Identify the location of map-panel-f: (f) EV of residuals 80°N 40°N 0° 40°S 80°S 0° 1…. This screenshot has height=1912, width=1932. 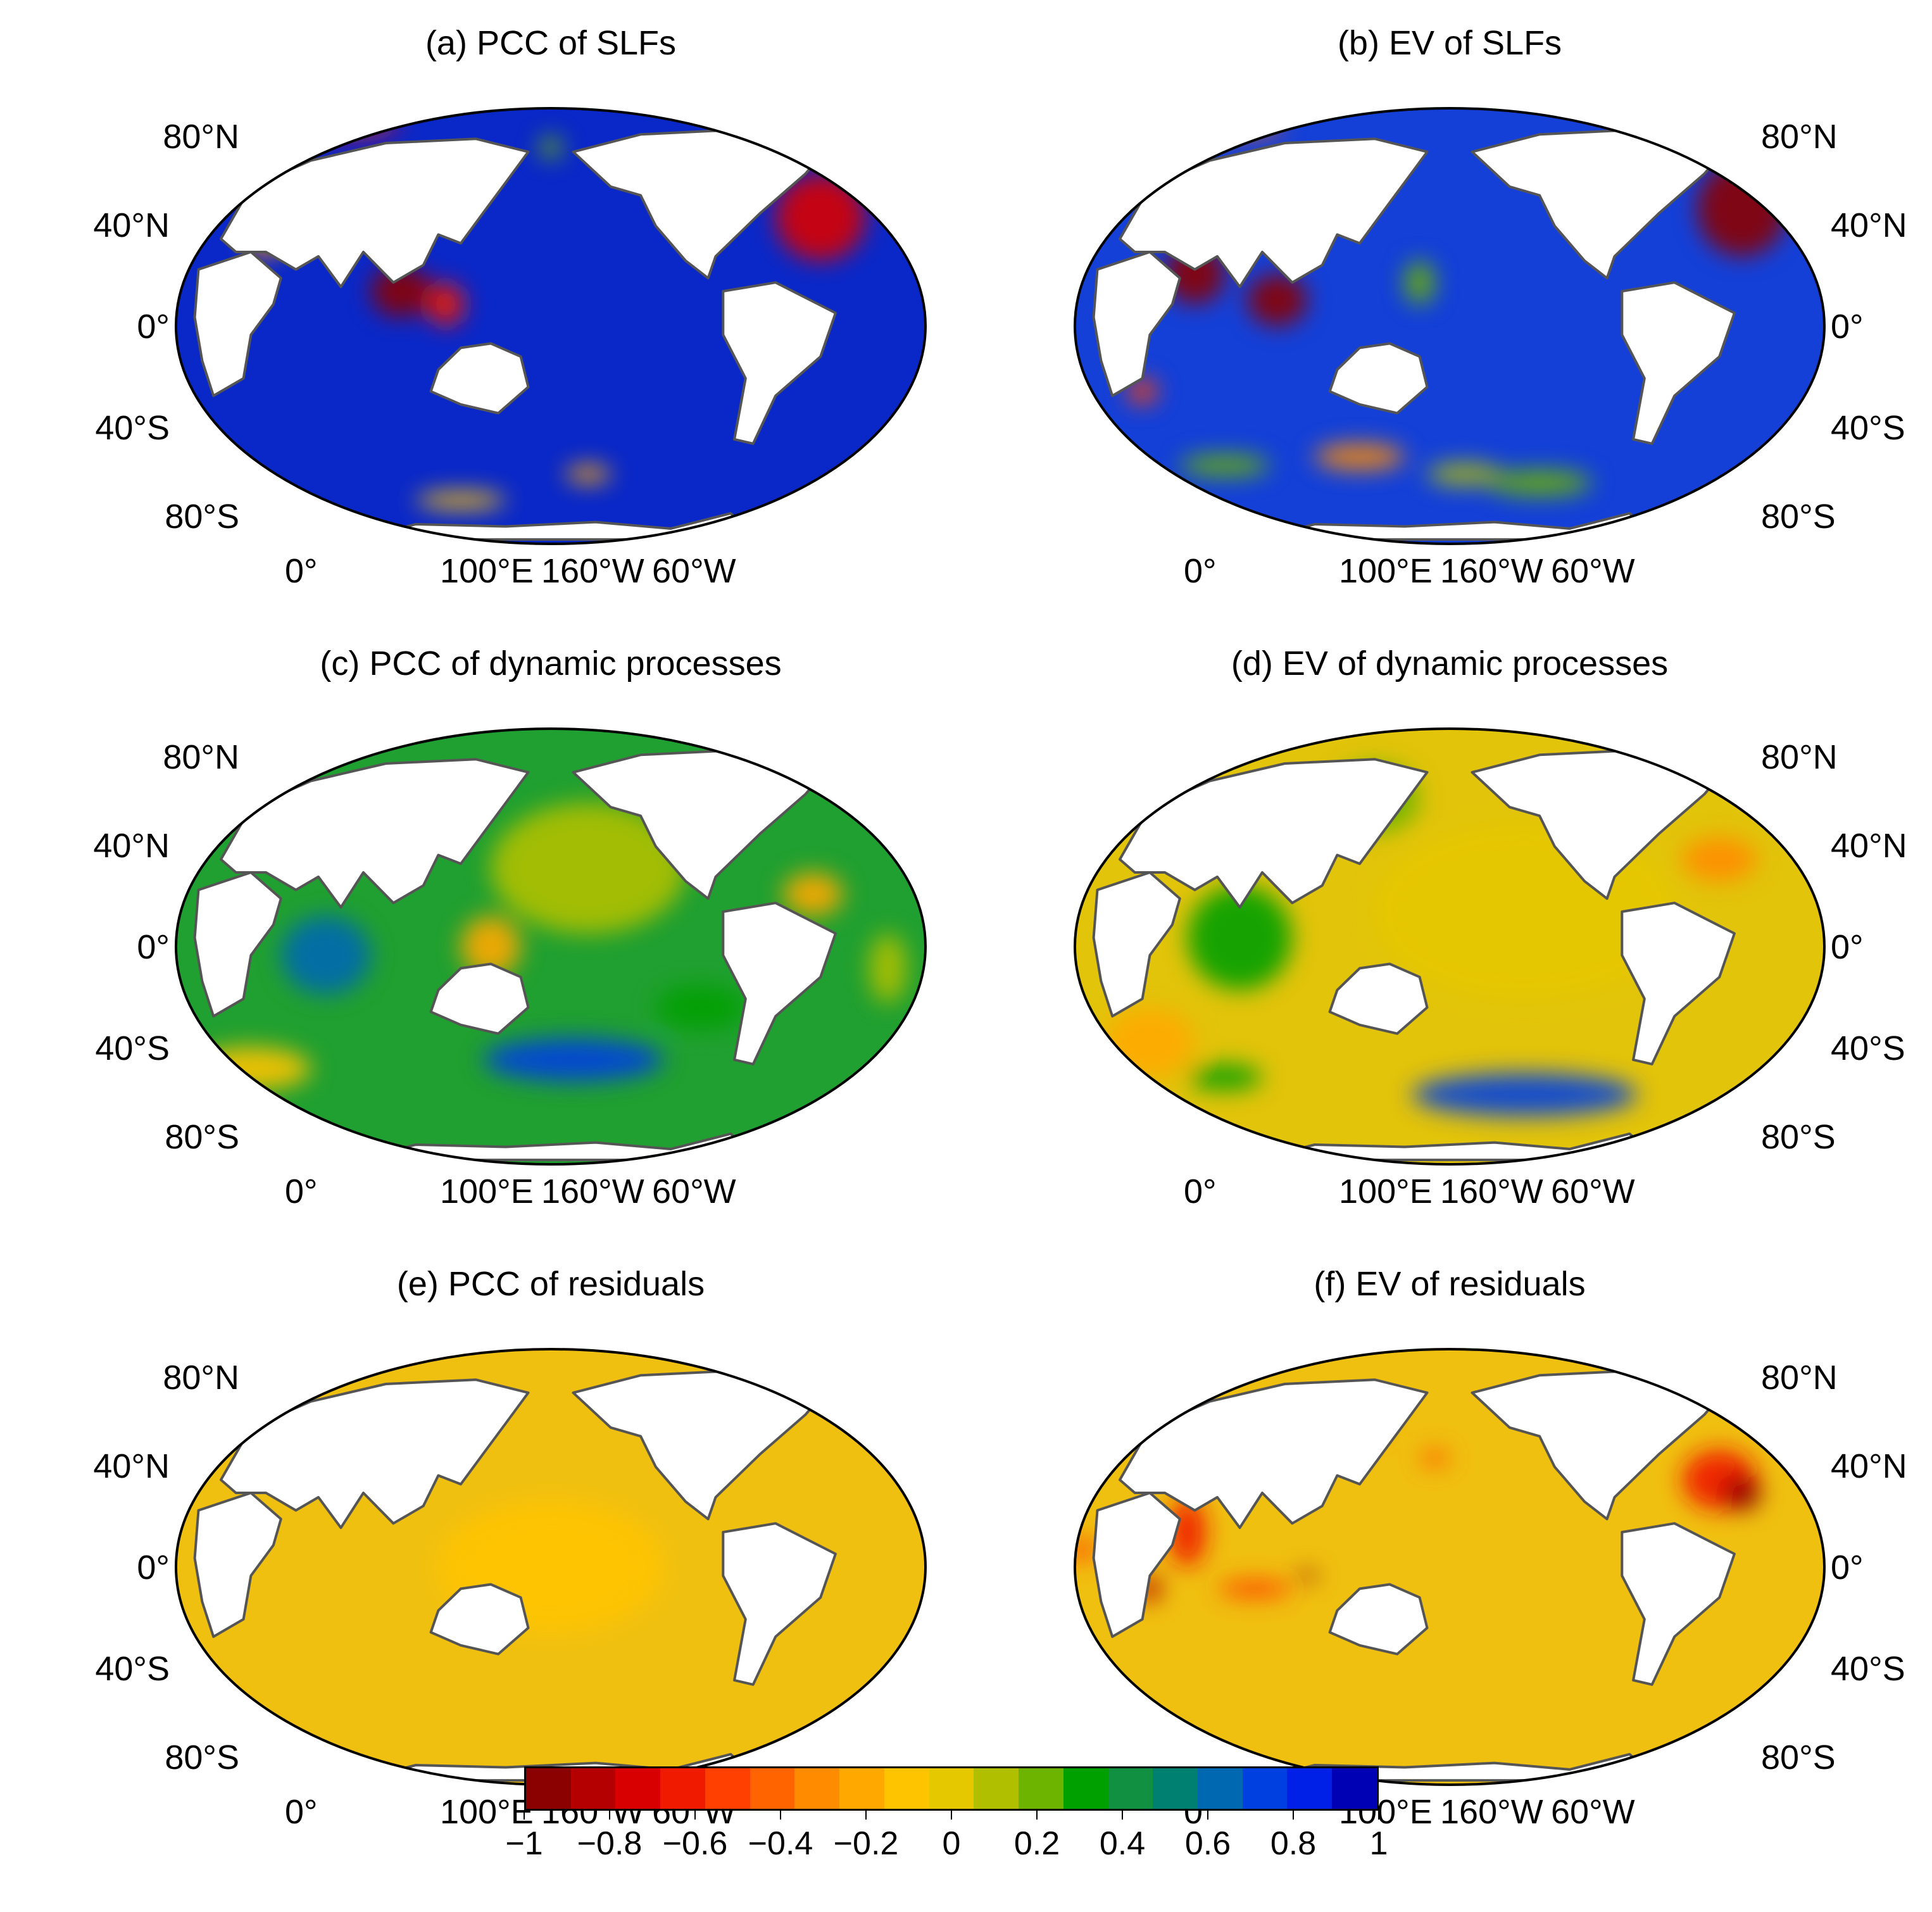
(1450, 1549).